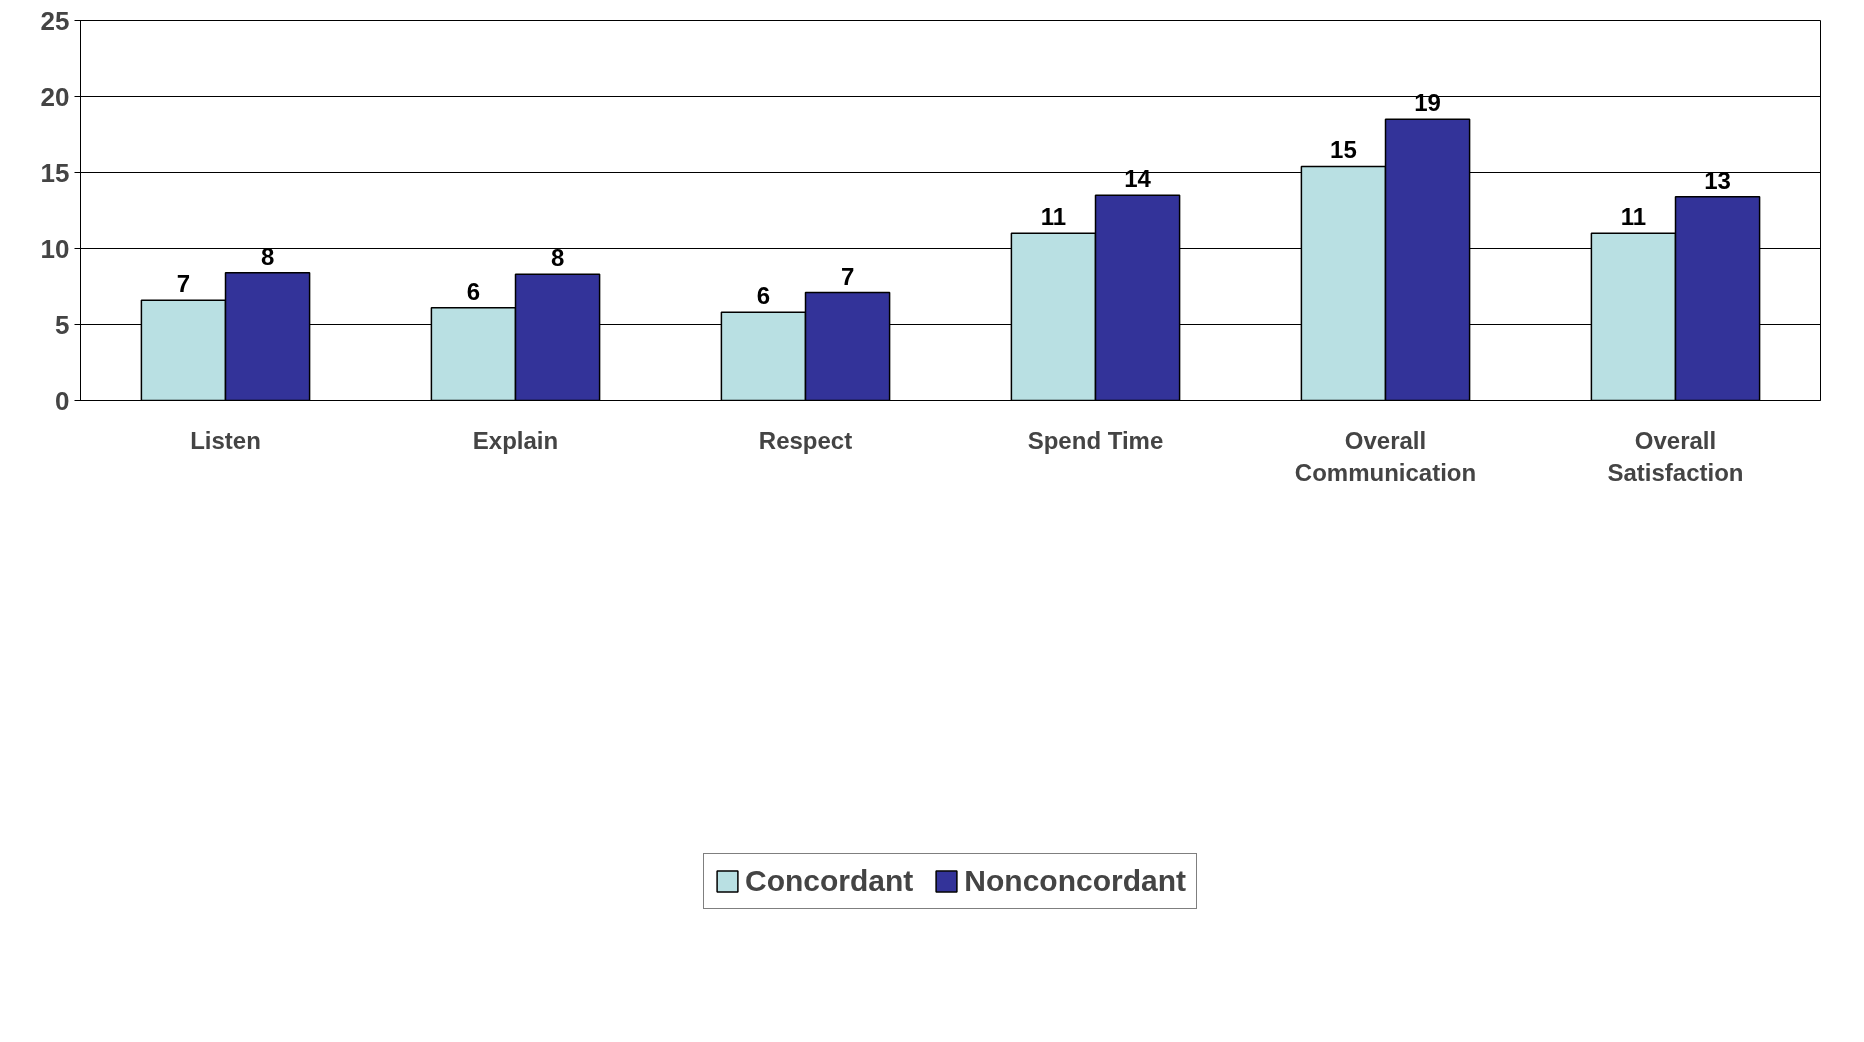 The width and height of the screenshot is (1864, 1042). What do you see at coordinates (1675, 456) in the screenshot?
I see `x-tick-label: Overall Satisfaction` at bounding box center [1675, 456].